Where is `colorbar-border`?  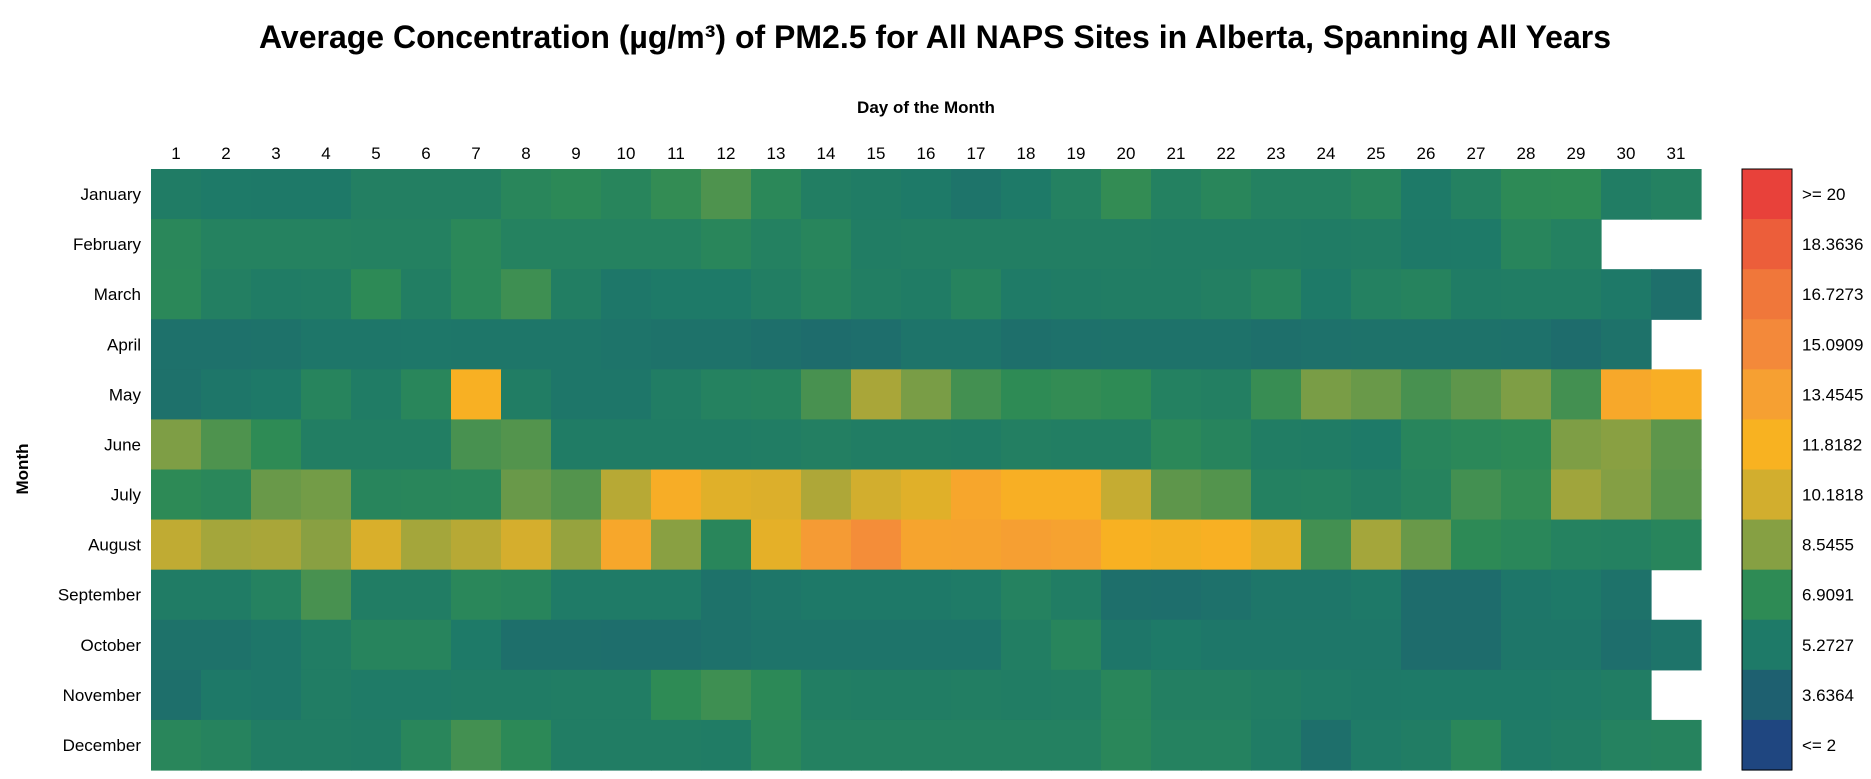
colorbar-border is located at coordinates (1767, 469).